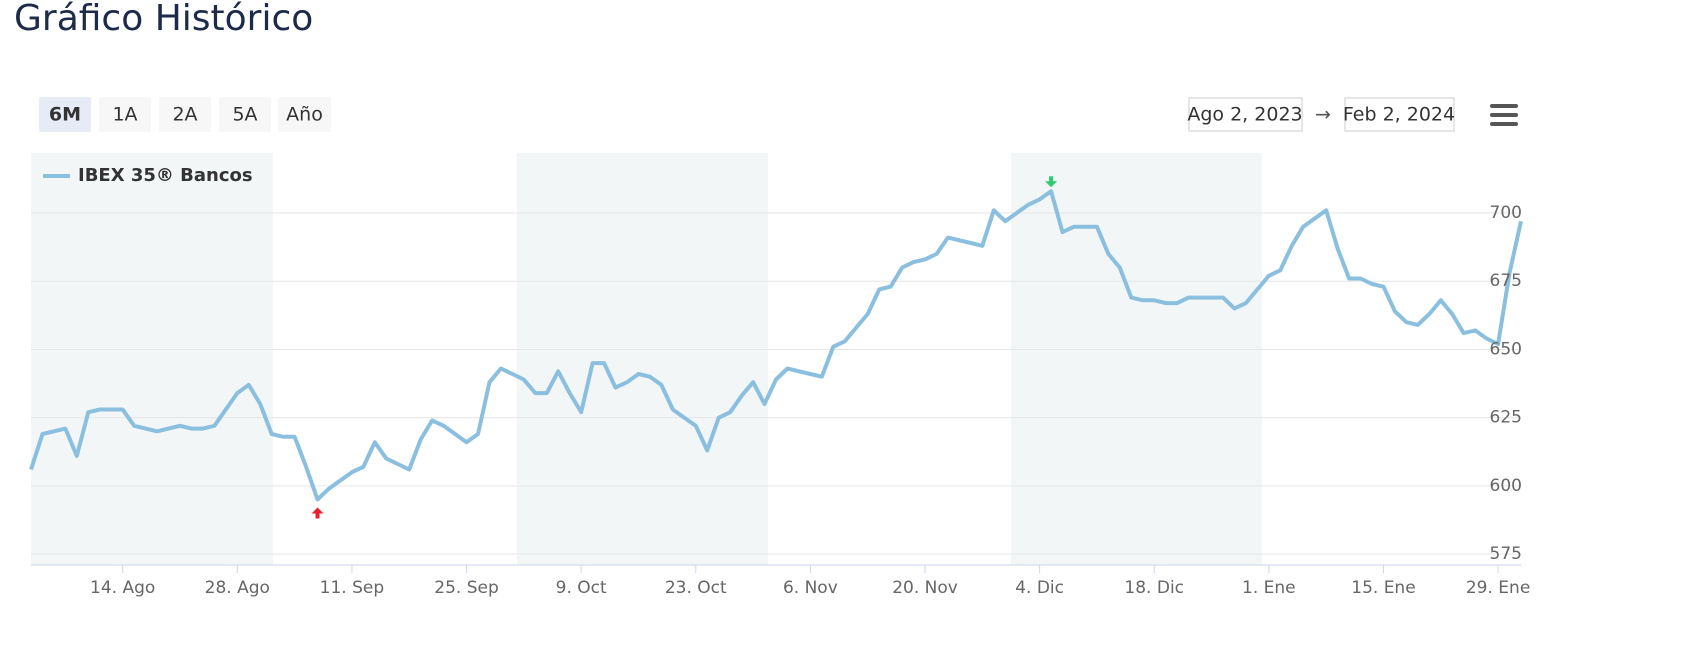 The width and height of the screenshot is (1693, 664). Describe the element at coordinates (810, 588) in the screenshot. I see `x-tick-label: 6. Nov` at that location.